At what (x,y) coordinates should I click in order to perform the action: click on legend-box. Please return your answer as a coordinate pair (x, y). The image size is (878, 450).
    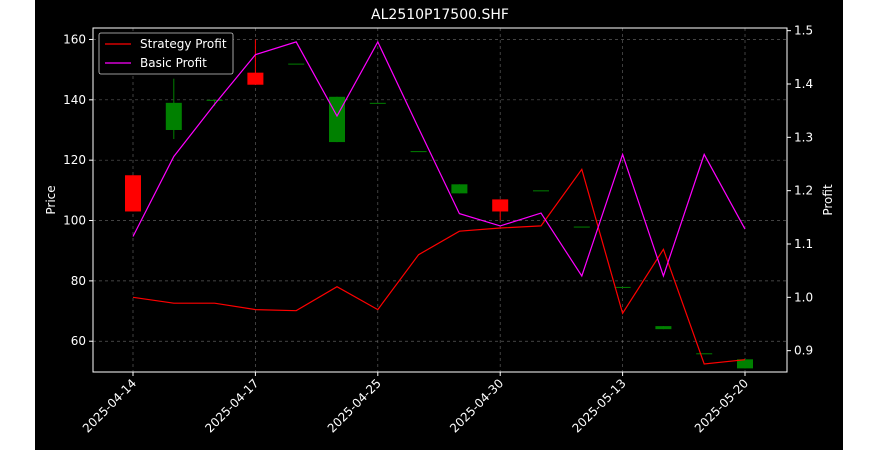
    Looking at the image, I should click on (166, 53).